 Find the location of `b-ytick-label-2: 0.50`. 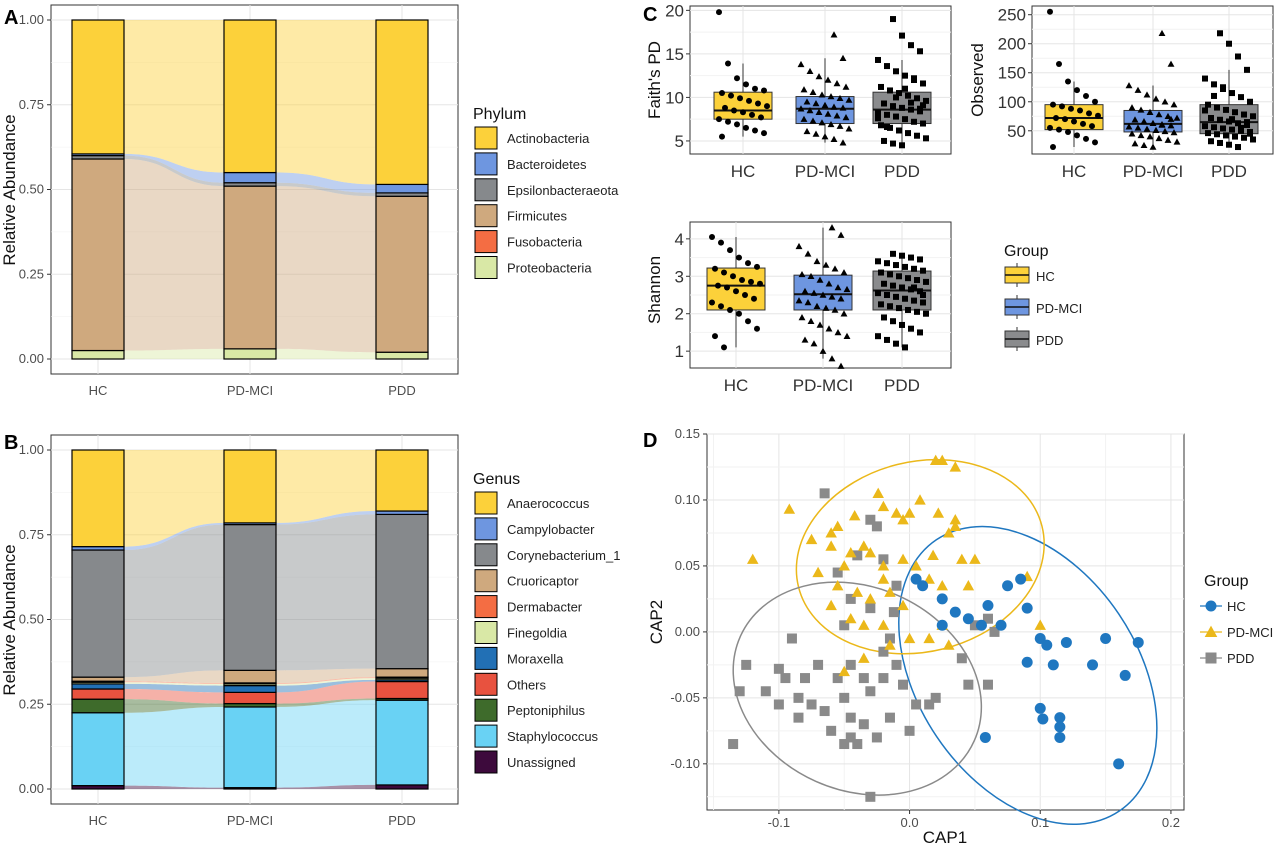

b-ytick-label-2: 0.50 is located at coordinates (31, 619).